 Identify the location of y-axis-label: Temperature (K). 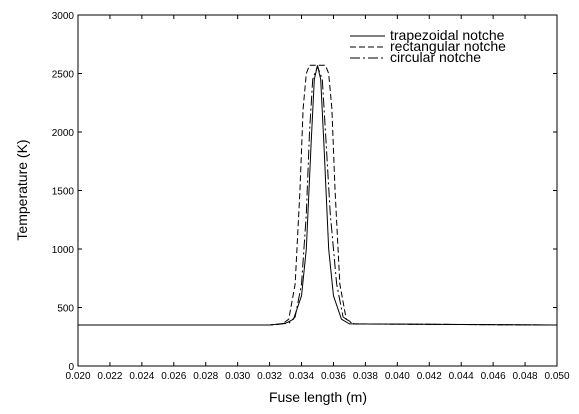
(22, 189).